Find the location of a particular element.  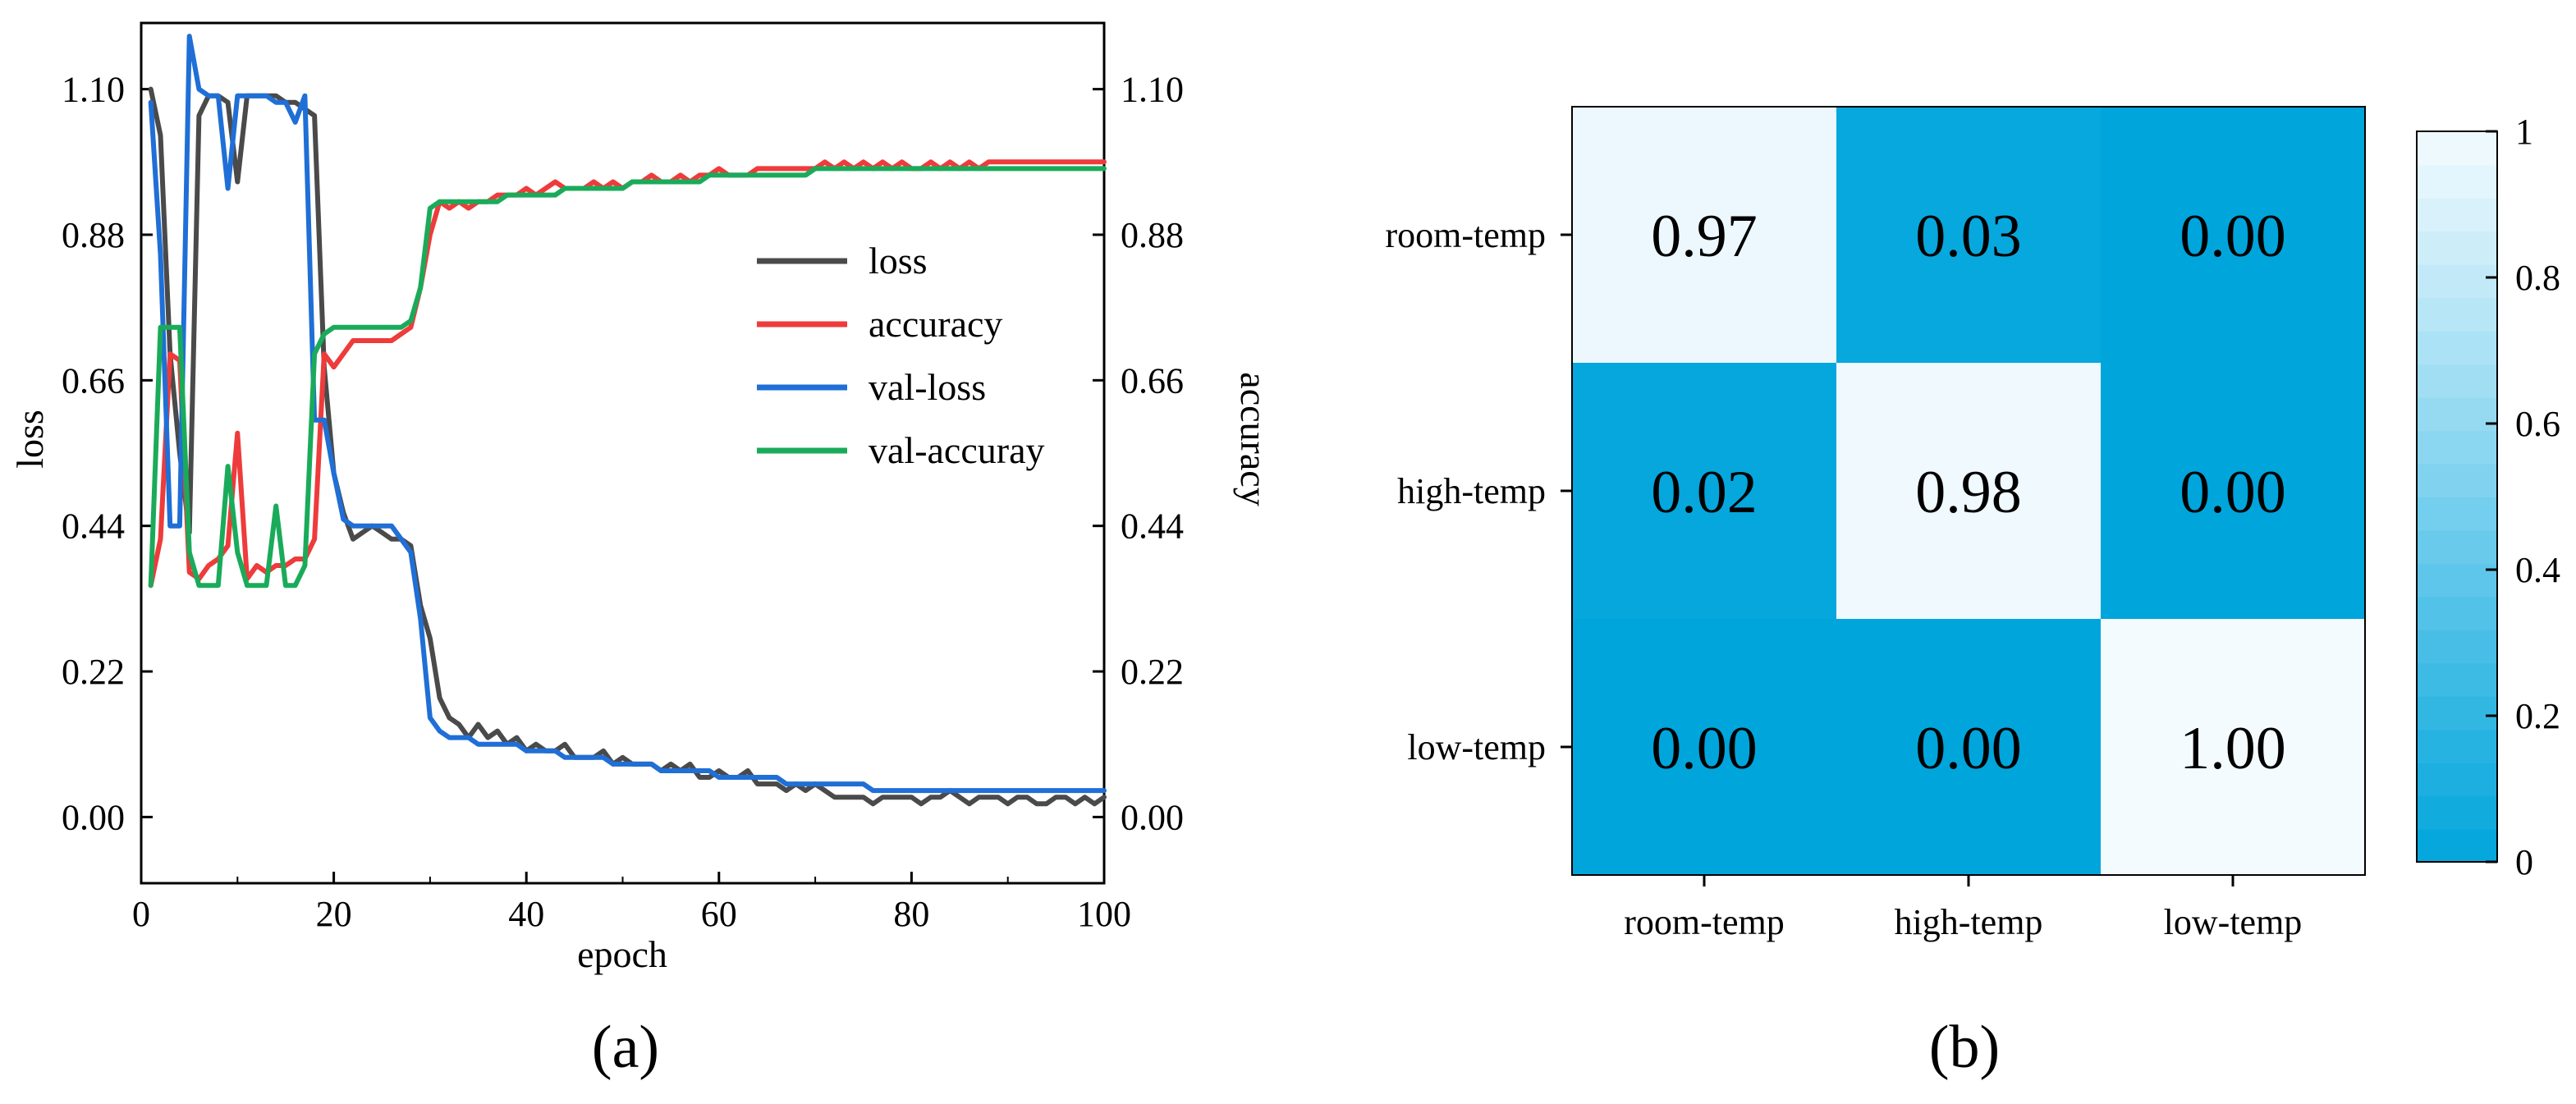

legend-label-accuracy: accuracy is located at coordinates (935, 324).